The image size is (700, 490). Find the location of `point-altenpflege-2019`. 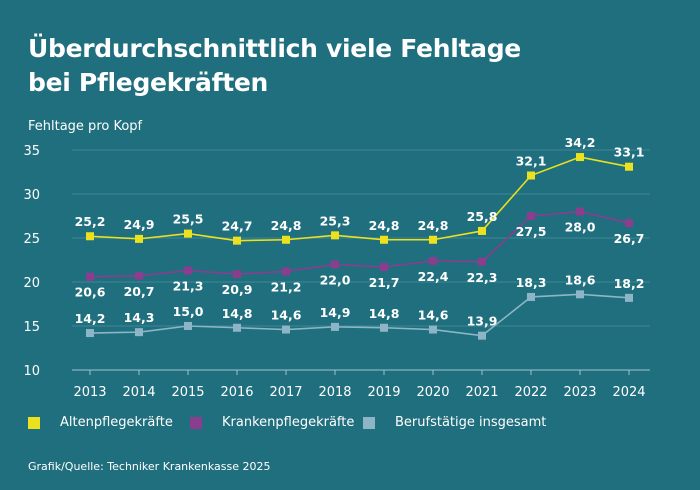

point-altenpflege-2019 is located at coordinates (384, 239).